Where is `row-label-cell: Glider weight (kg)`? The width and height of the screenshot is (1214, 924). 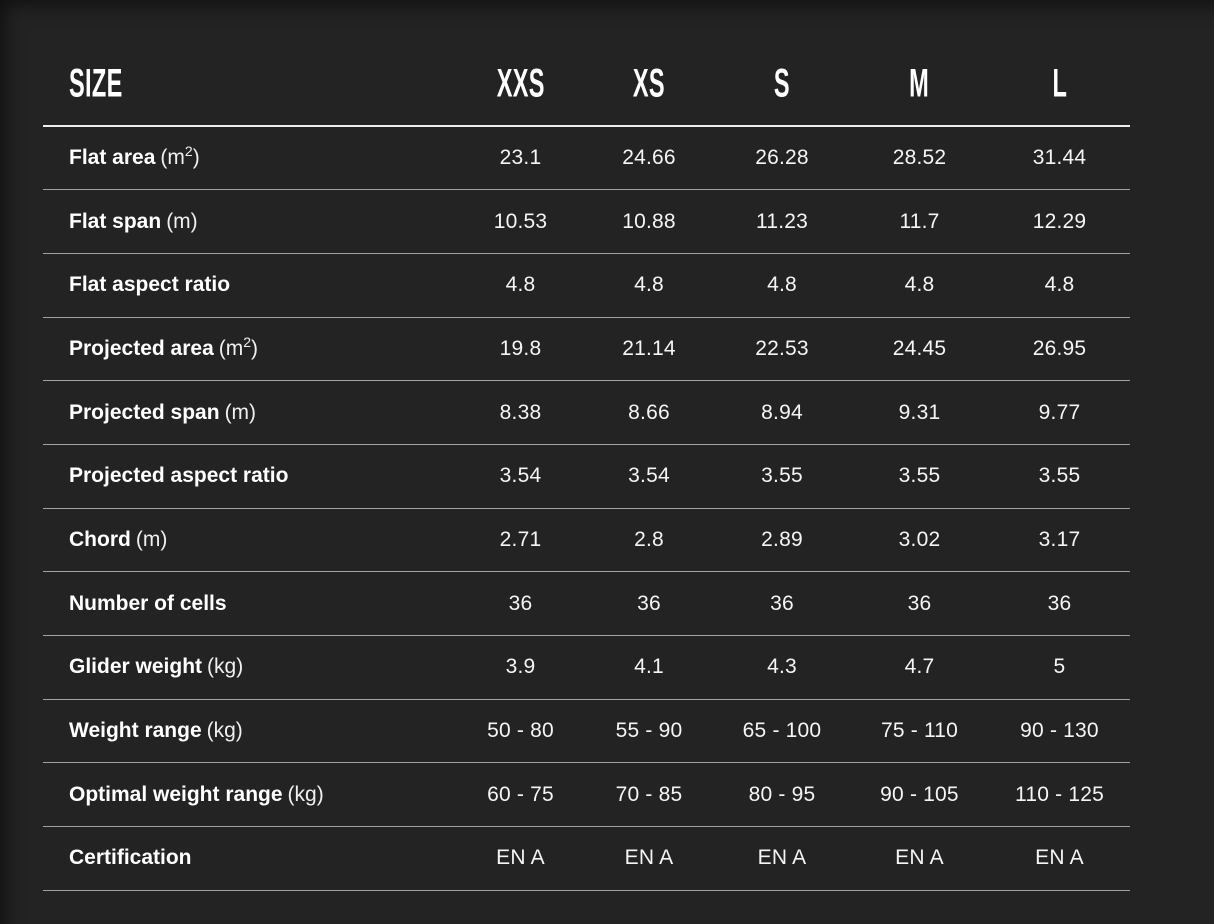
row-label-cell: Glider weight (kg) is located at coordinates (250, 667).